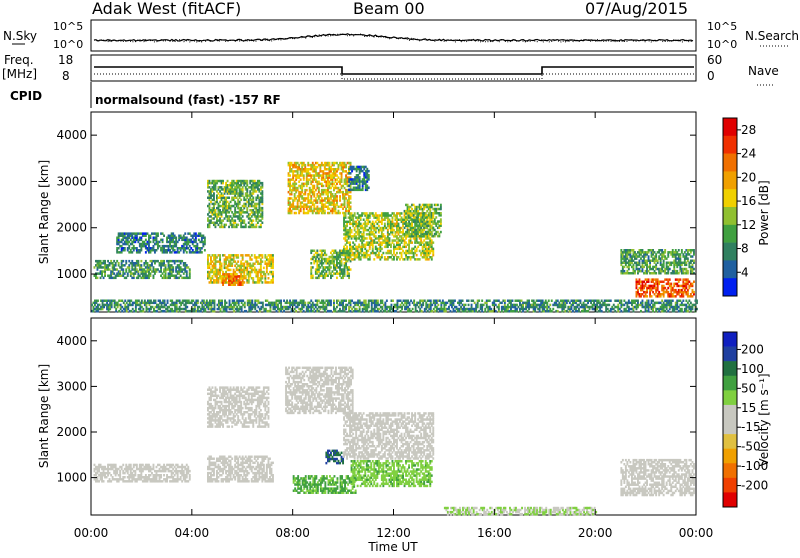  Describe the element at coordinates (394, 70) in the screenshot. I see `freq-trace` at that location.